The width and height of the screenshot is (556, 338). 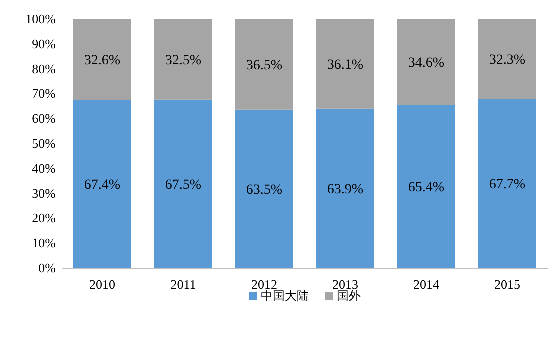 I want to click on data-label: 63.5%, so click(x=264, y=190).